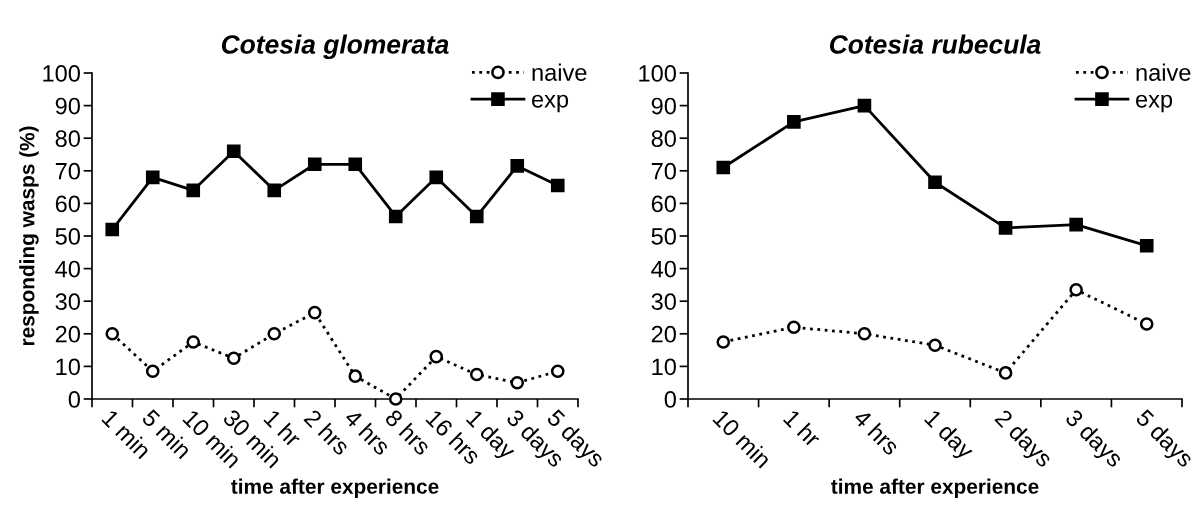 Image resolution: width=1199 pixels, height=523 pixels. What do you see at coordinates (1022, 440) in the screenshot?
I see `x-tick-label: 2 days` at bounding box center [1022, 440].